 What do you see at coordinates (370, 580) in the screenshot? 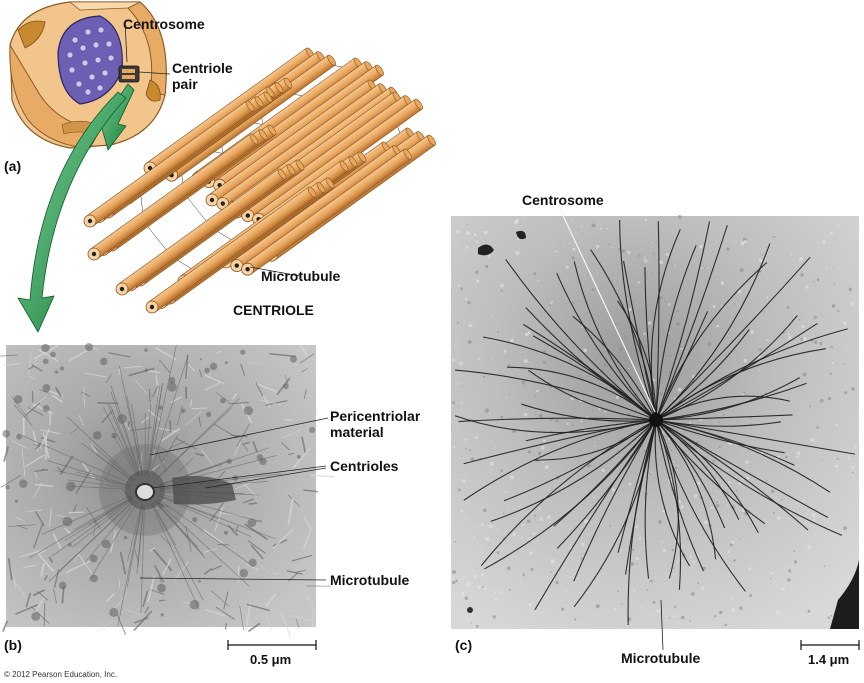
I see `label-microtubule-b: Microtubule` at bounding box center [370, 580].